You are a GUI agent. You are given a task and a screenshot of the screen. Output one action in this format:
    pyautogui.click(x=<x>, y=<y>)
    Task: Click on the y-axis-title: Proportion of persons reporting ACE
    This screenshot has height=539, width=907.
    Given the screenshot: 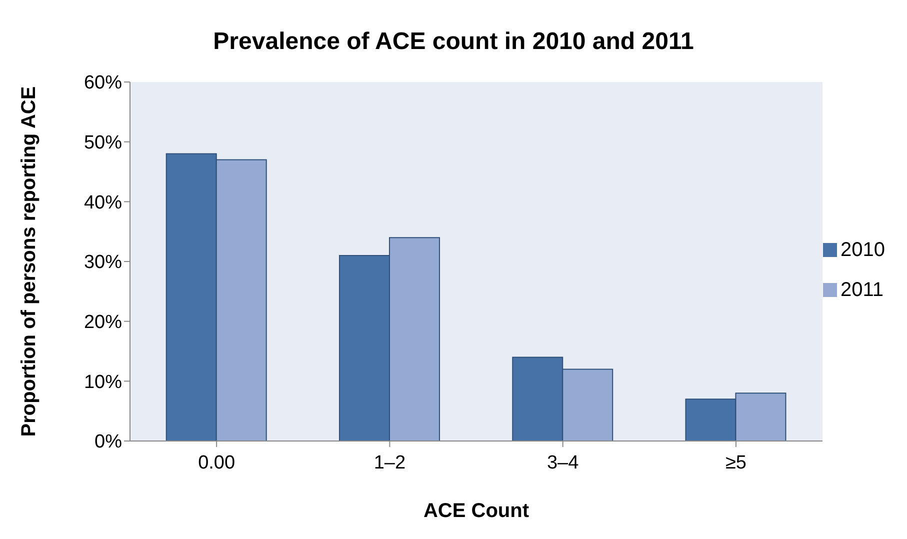 What is the action you would take?
    pyautogui.click(x=29, y=261)
    